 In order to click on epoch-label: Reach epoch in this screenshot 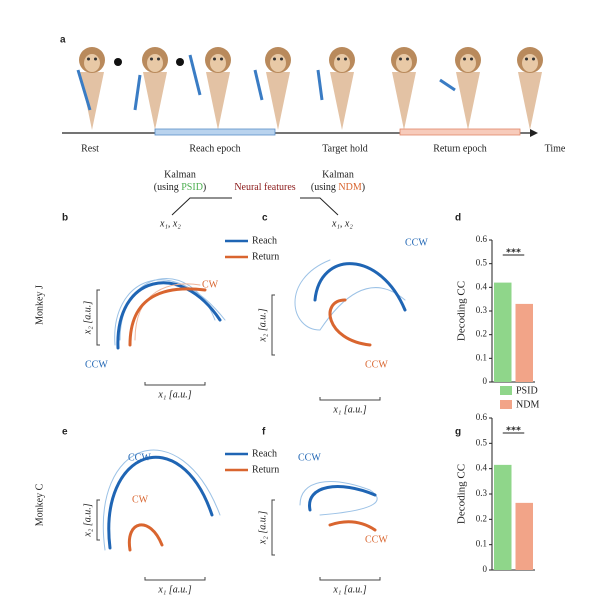, I will do `click(214, 148)`.